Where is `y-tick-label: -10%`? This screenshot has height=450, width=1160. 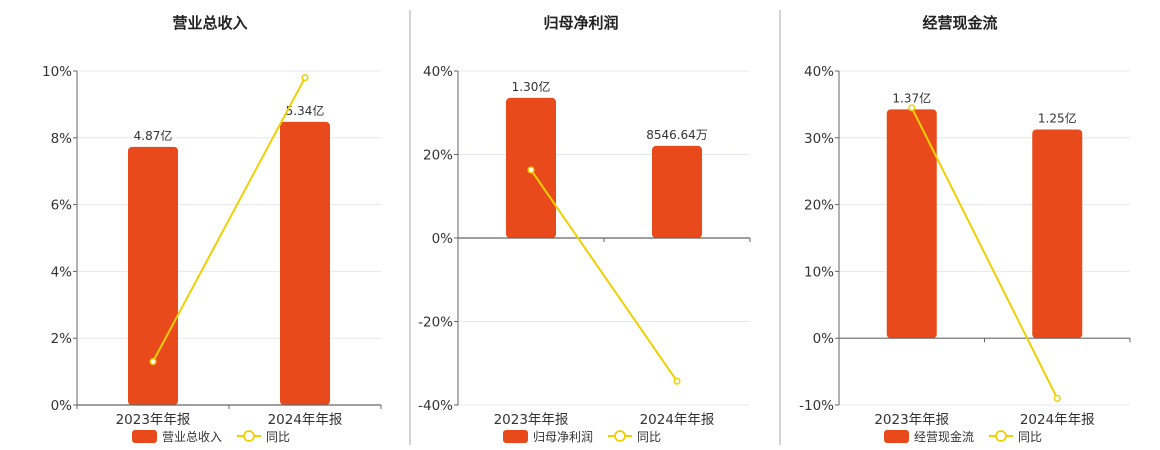 y-tick-label: -10% is located at coordinates (816, 406).